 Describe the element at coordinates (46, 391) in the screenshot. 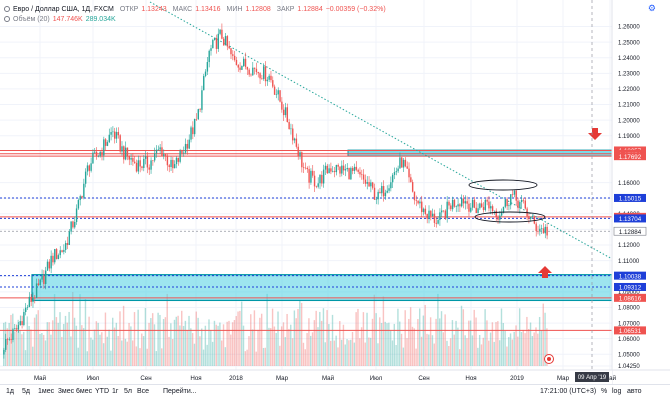

I see `range-1m-button: 1мес` at that location.